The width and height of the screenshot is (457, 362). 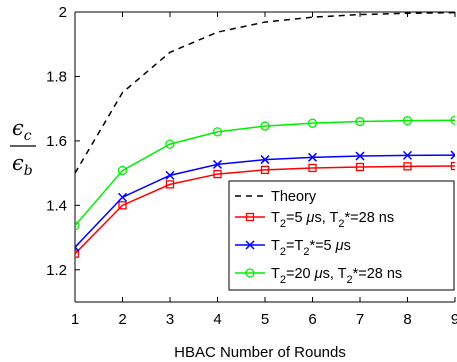 I want to click on x-tick-label: 3, so click(x=170, y=319).